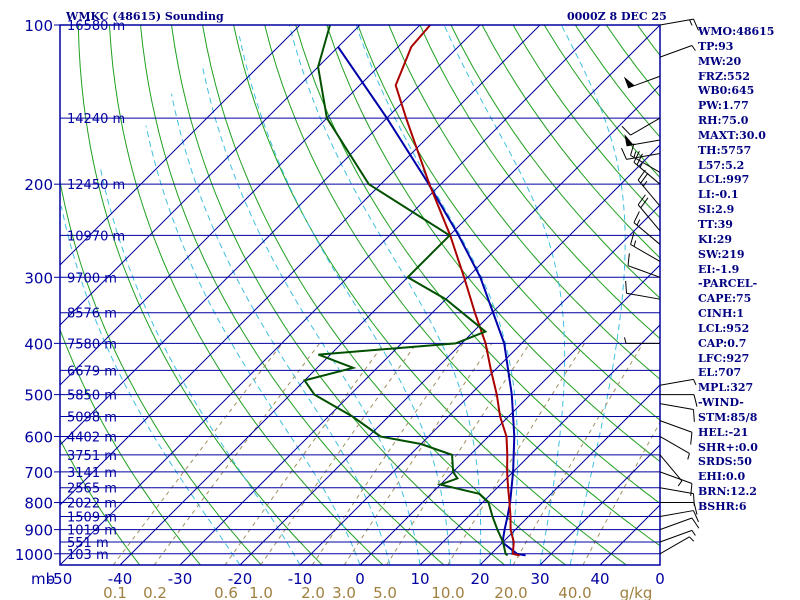  What do you see at coordinates (38, 396) in the screenshot?
I see `pressure-tick-label: 500` at bounding box center [38, 396].